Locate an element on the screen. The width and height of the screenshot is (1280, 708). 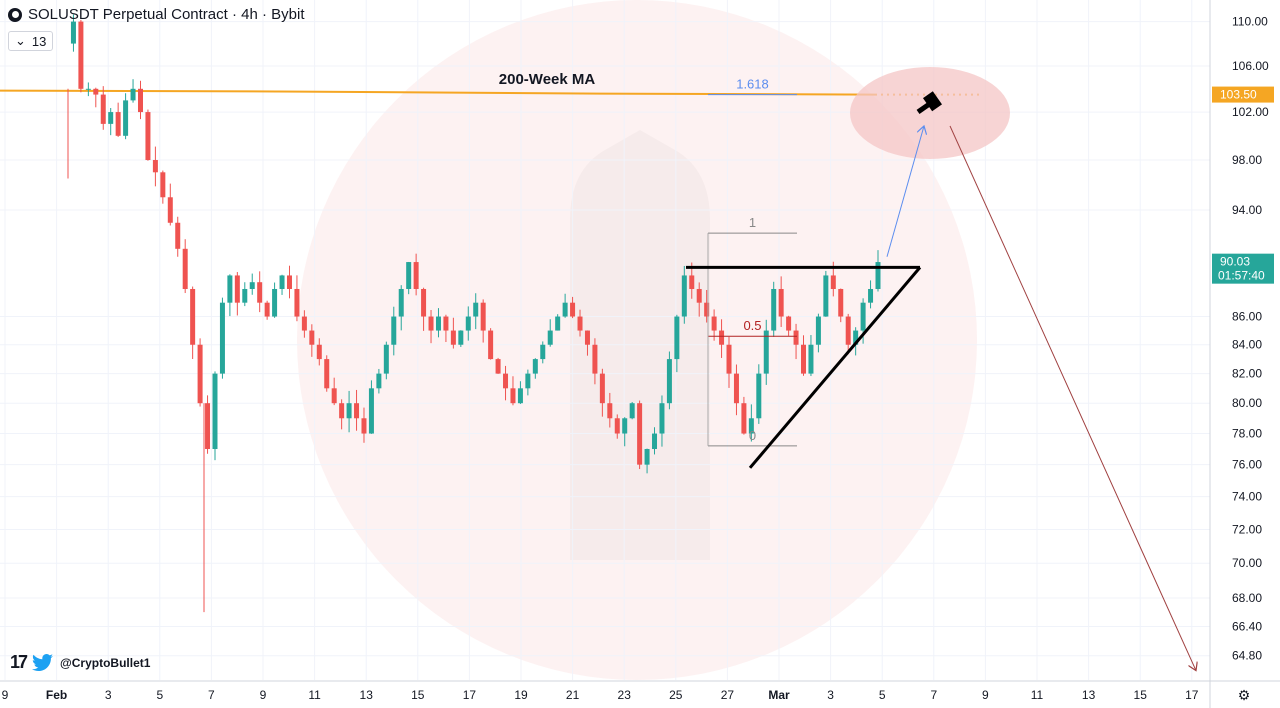
price-tick-label: 74.00 is located at coordinates (1247, 497).